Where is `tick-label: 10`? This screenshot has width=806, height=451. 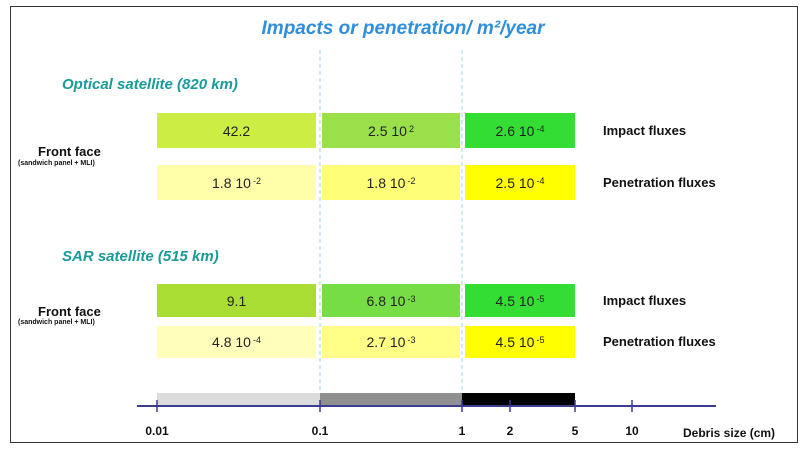 tick-label: 10 is located at coordinates (632, 431).